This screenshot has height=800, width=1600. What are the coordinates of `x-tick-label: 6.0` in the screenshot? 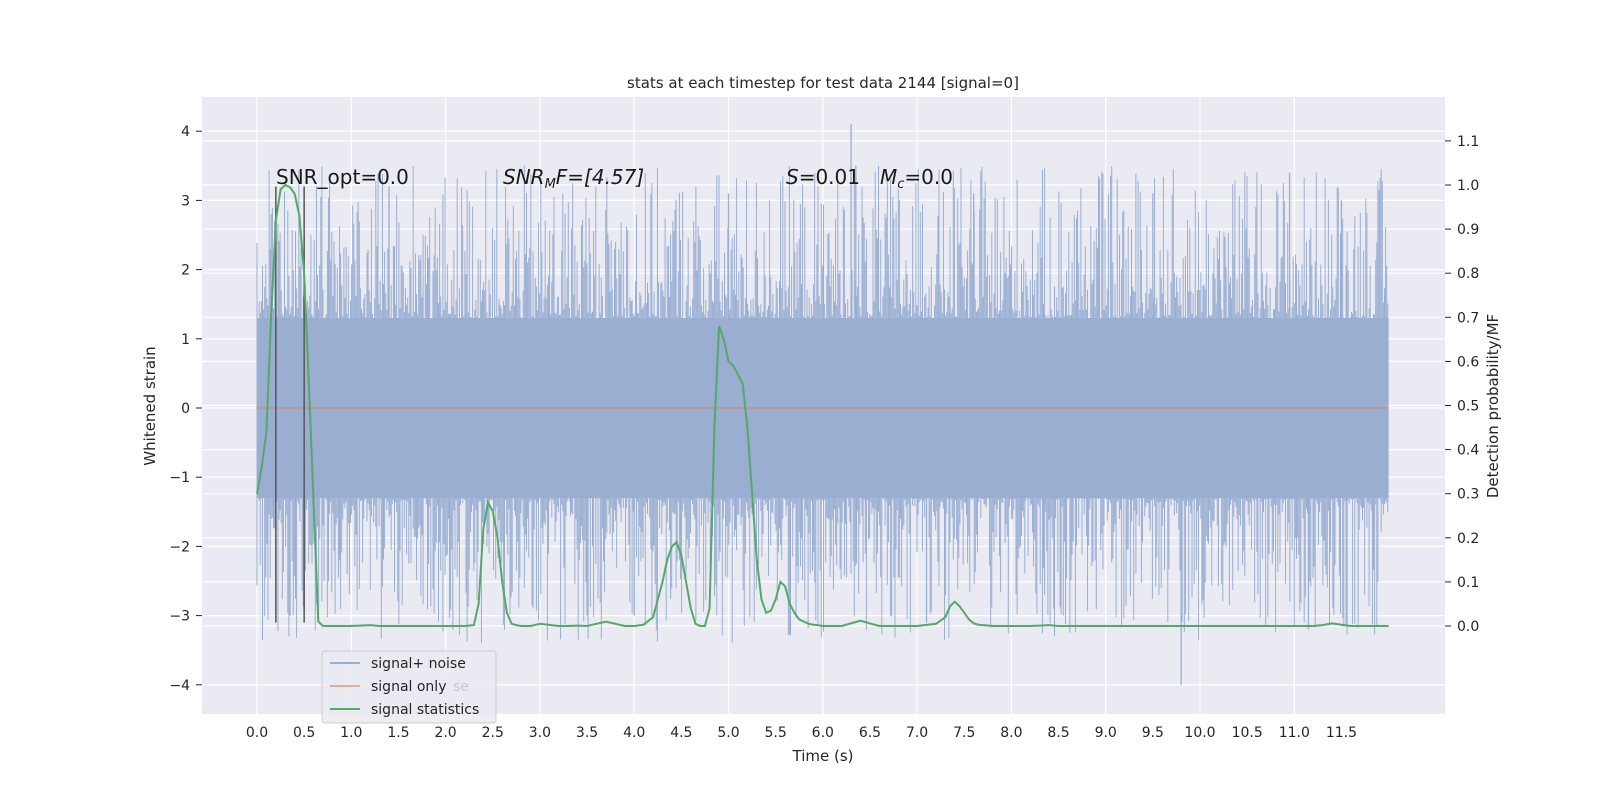 It's located at (823, 733).